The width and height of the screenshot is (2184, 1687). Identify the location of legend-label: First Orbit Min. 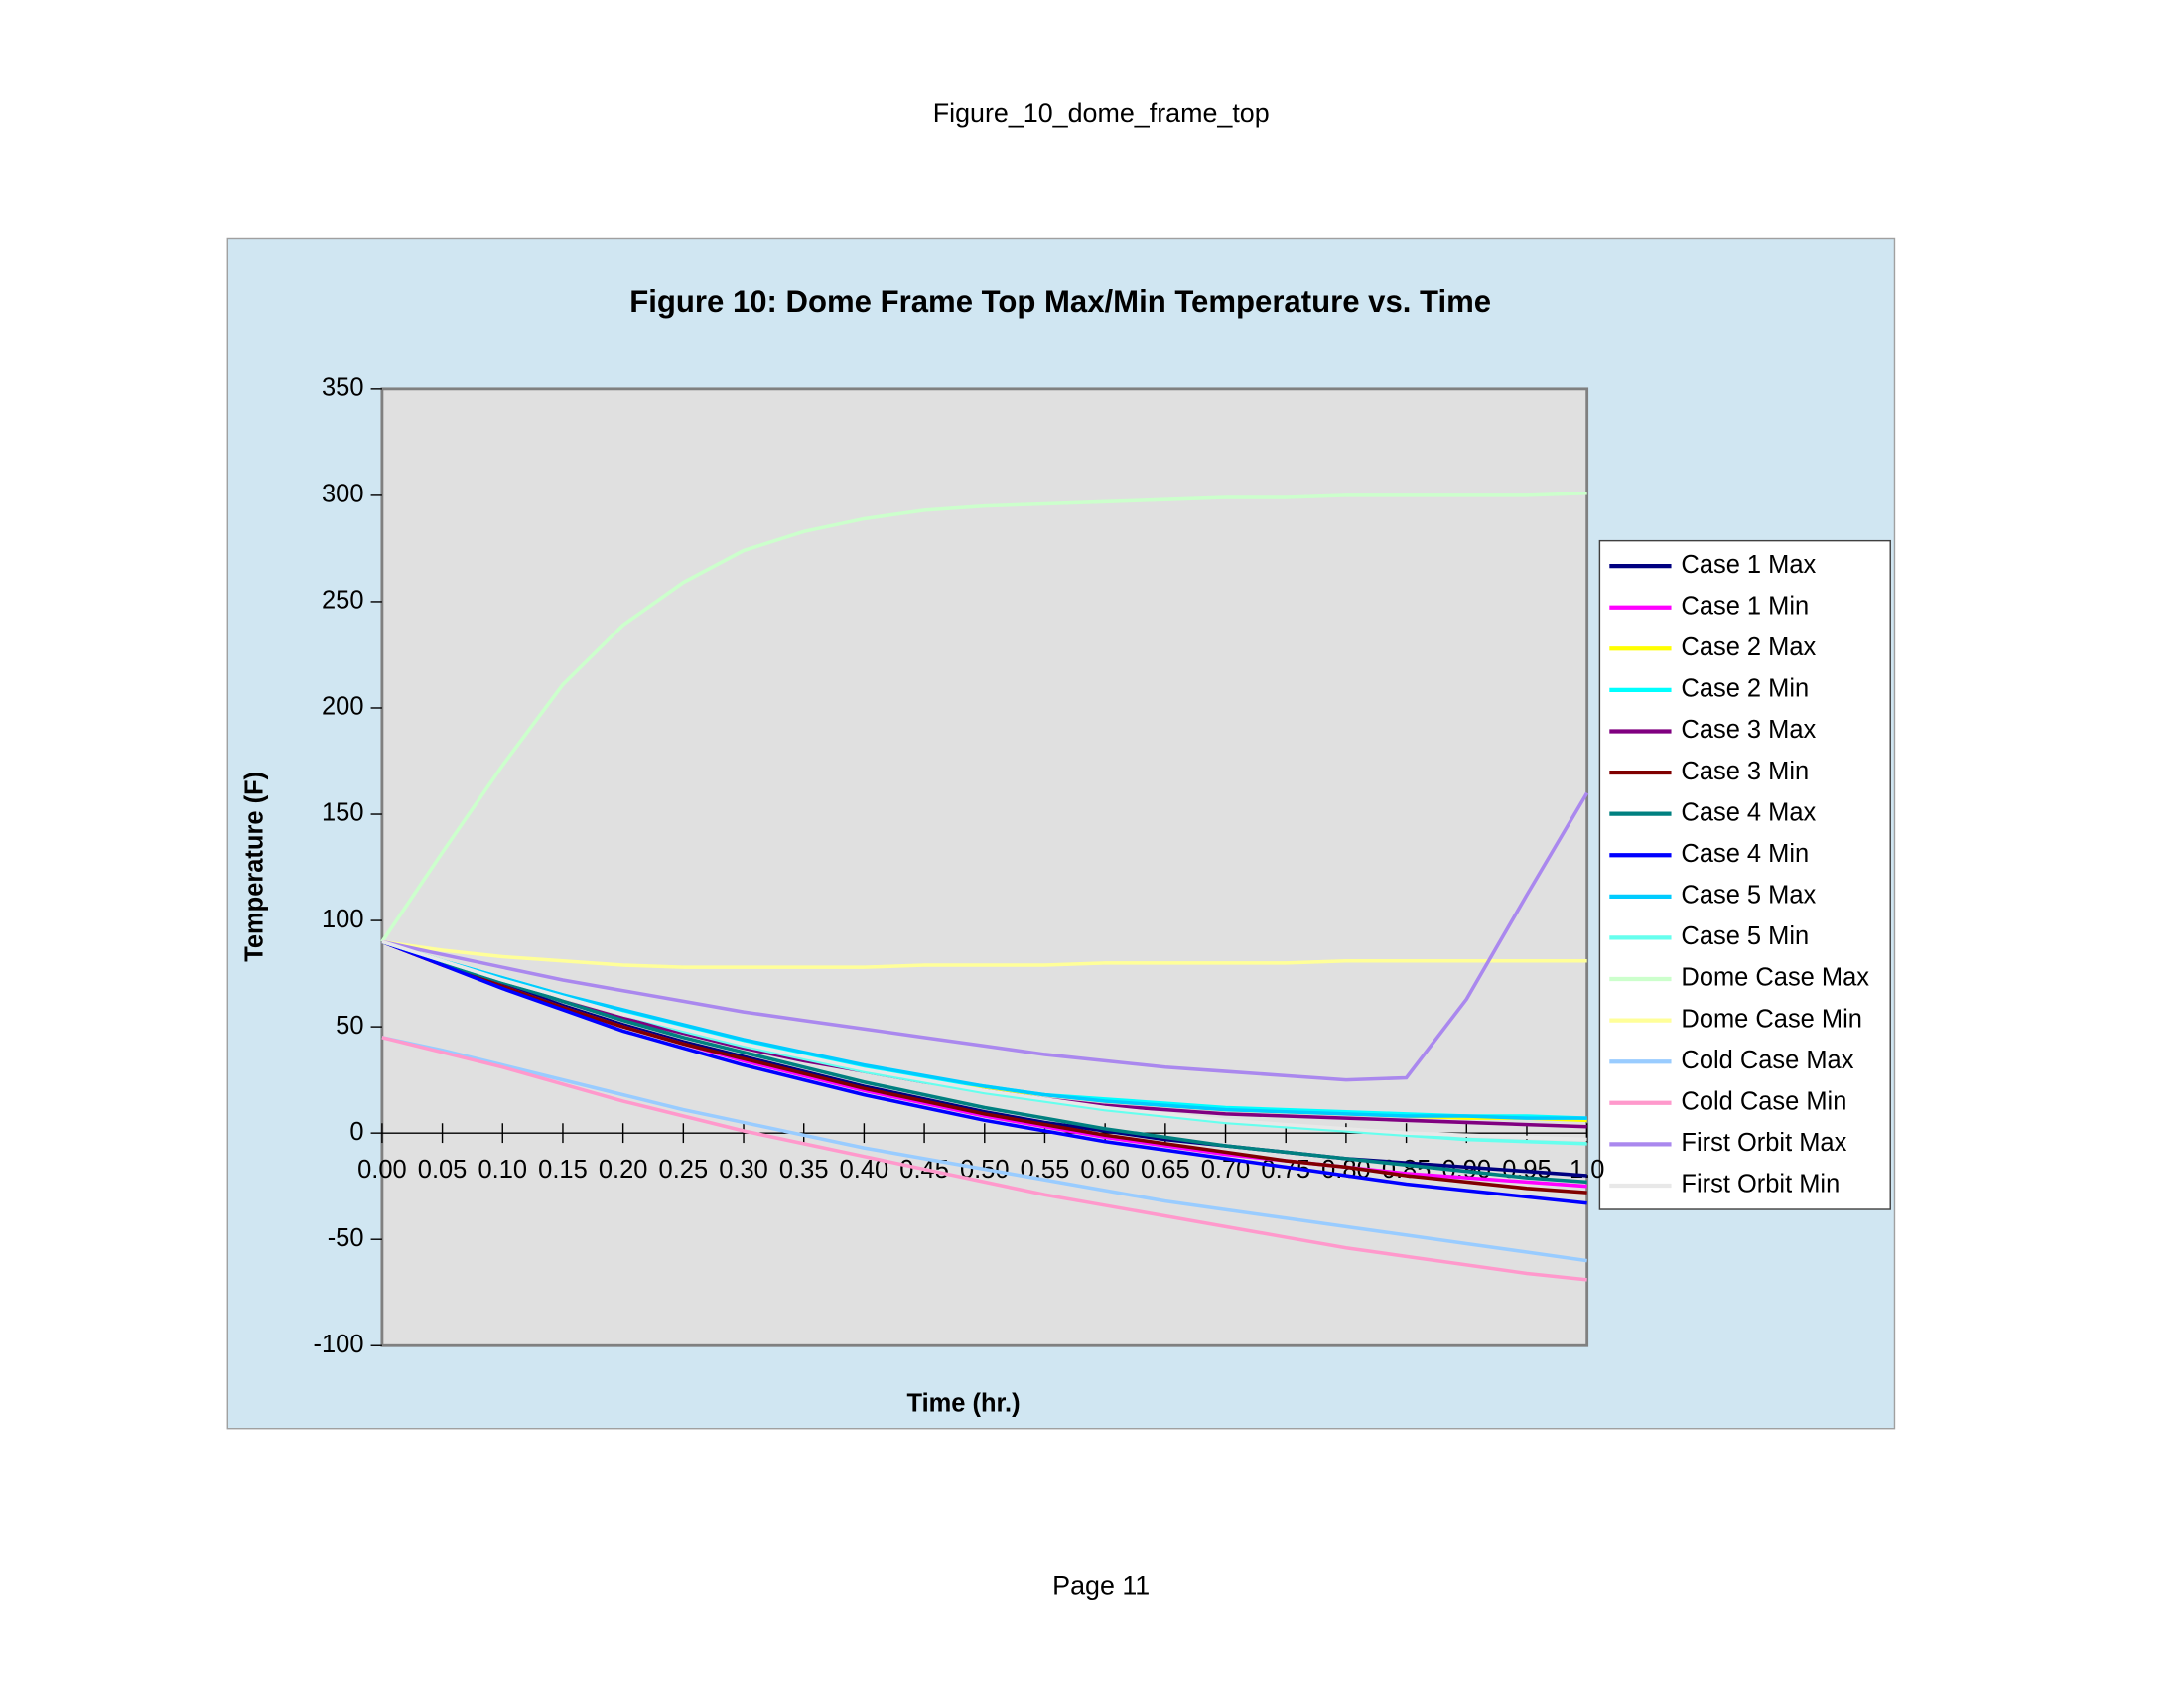
(1760, 1184).